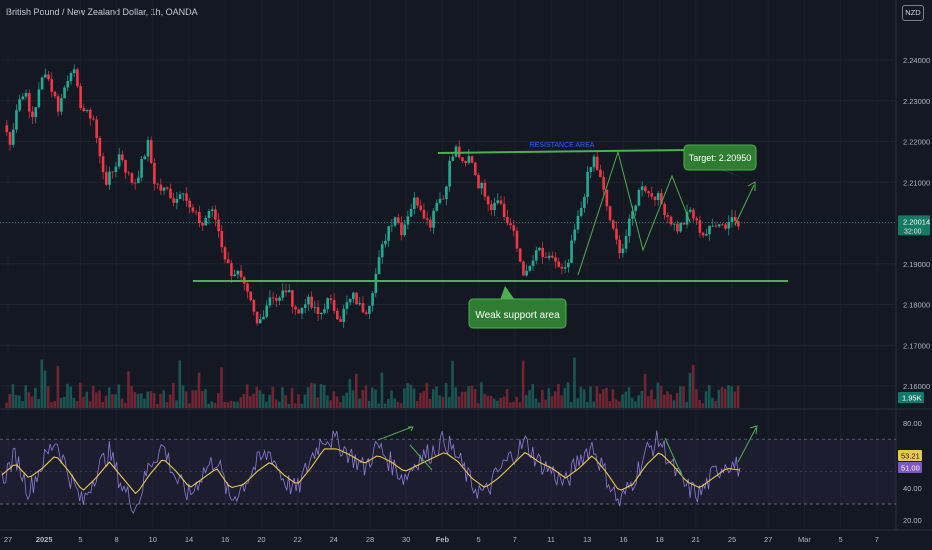  What do you see at coordinates (910, 456) in the screenshot?
I see `rsi-value-label: 53.21` at bounding box center [910, 456].